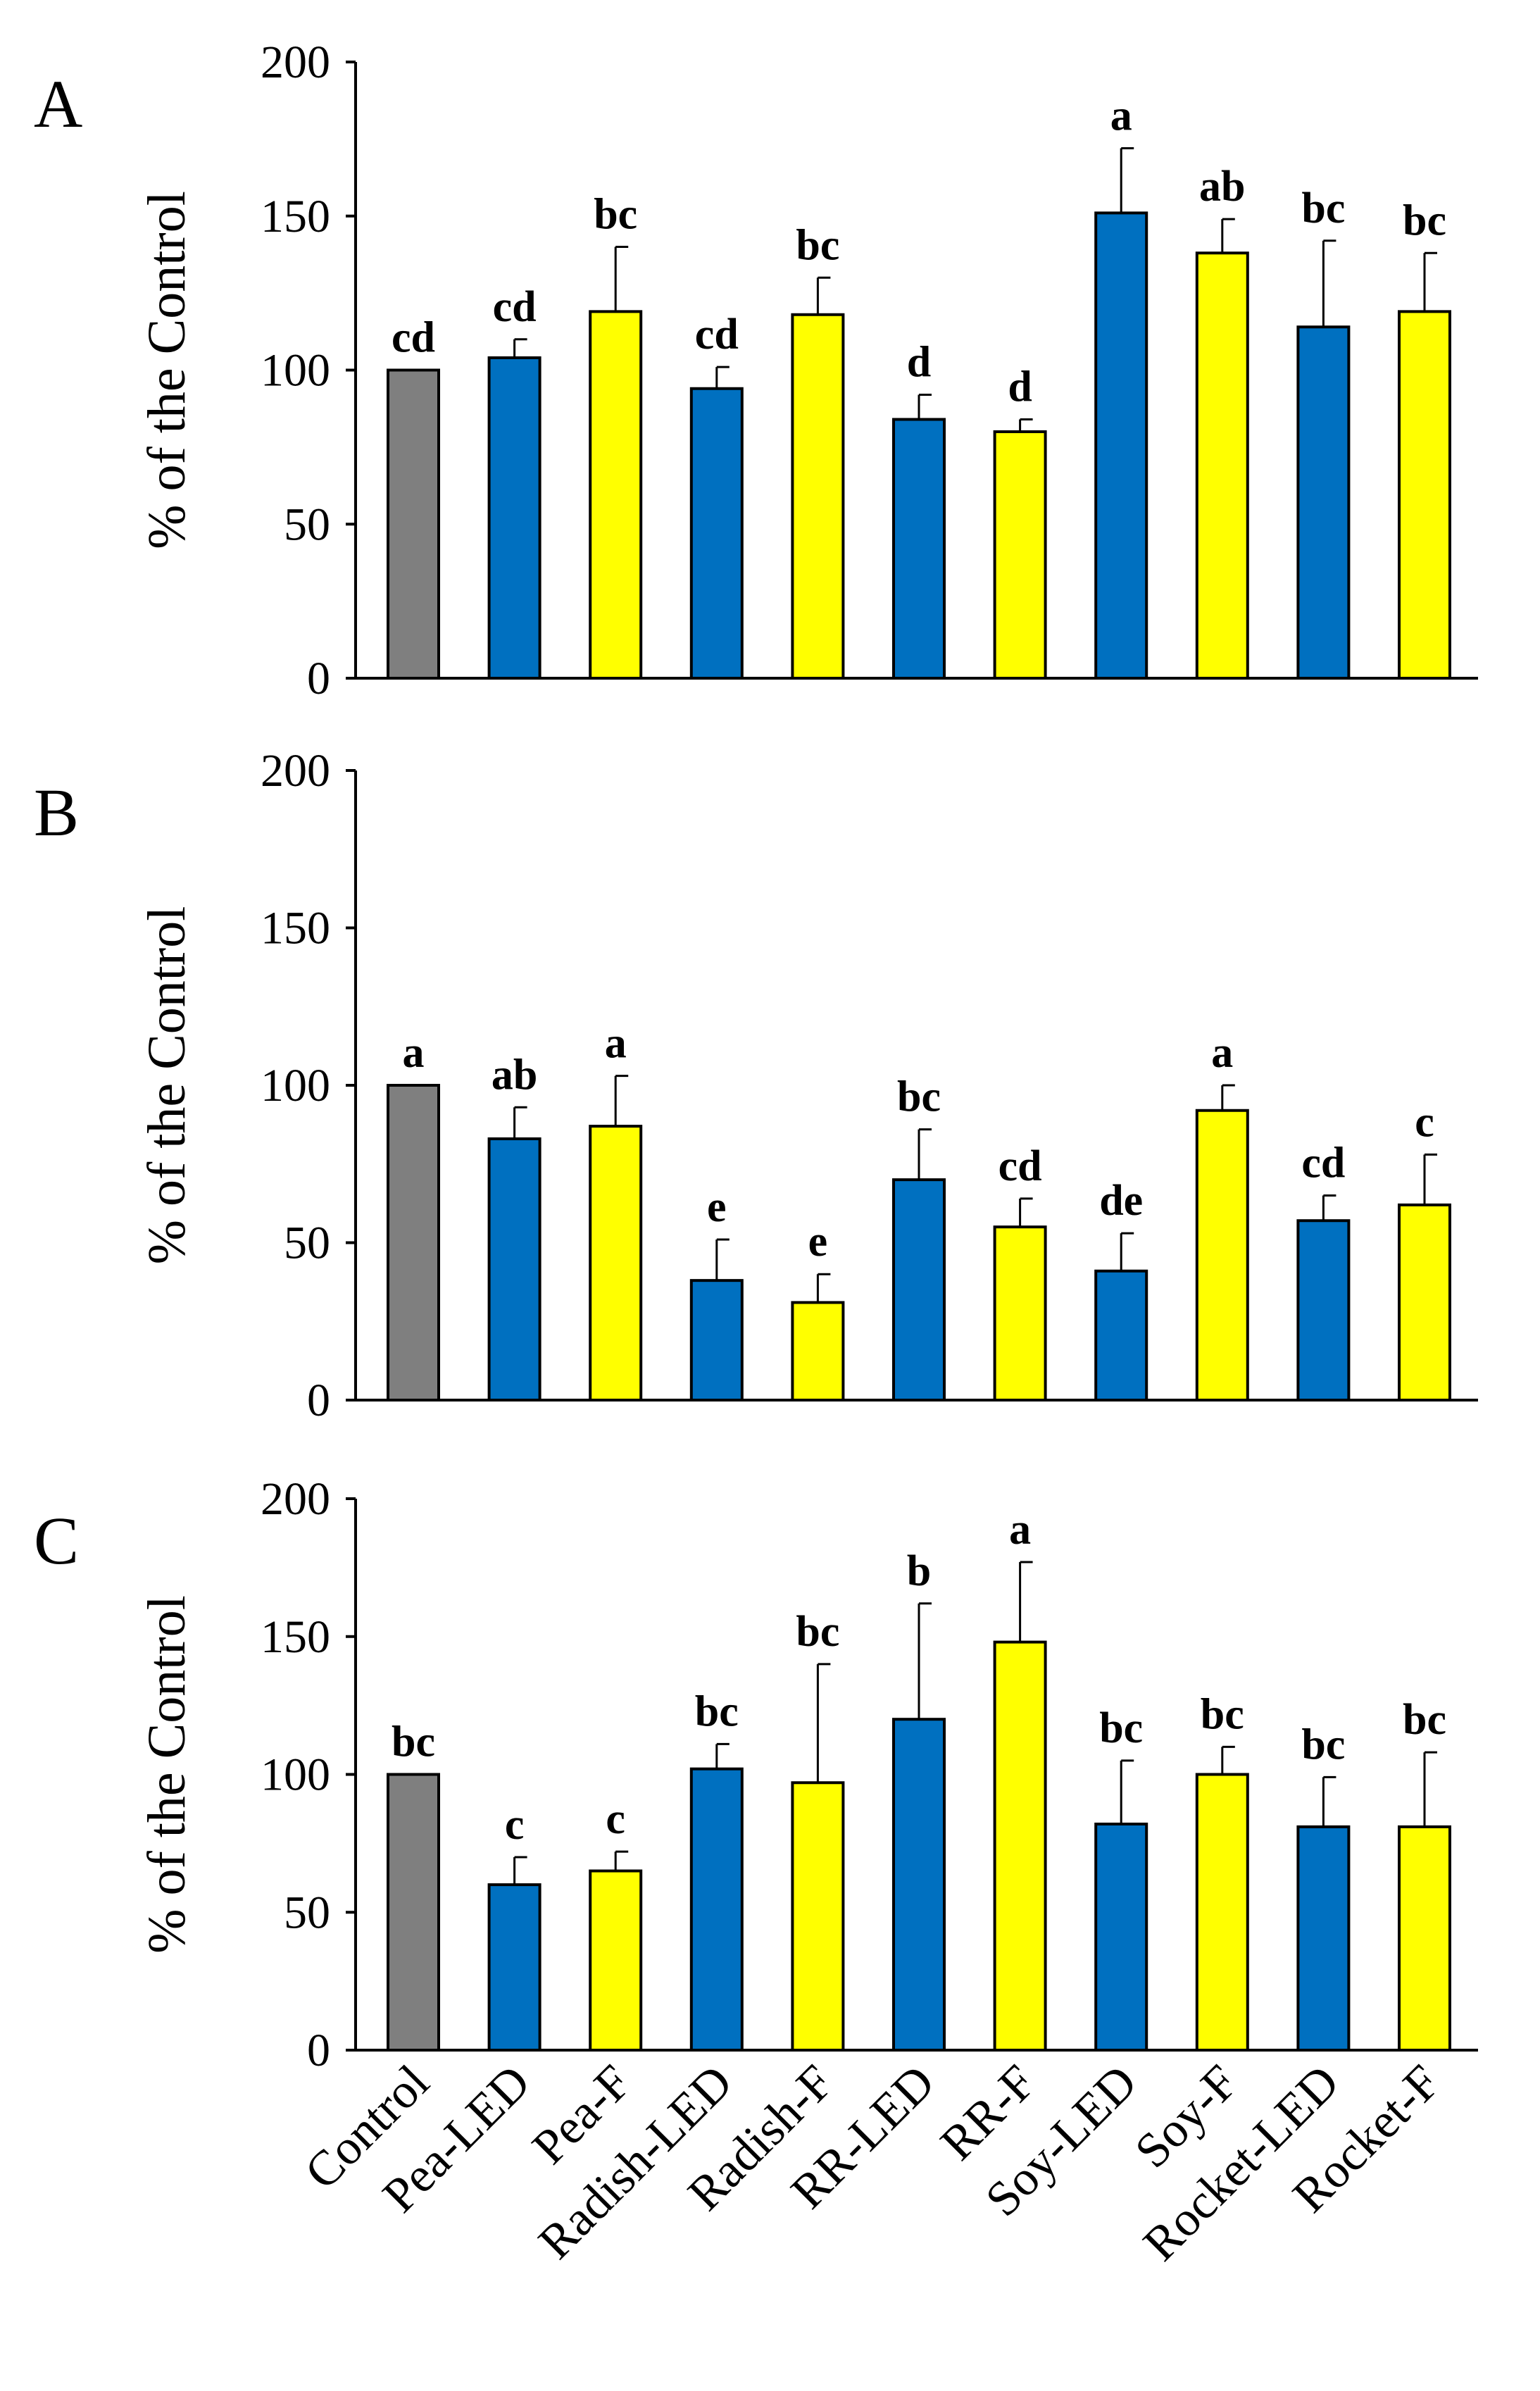 This screenshot has height=2391, width=1540. Describe the element at coordinates (57, 812) in the screenshot. I see `panel-letter: B` at that location.